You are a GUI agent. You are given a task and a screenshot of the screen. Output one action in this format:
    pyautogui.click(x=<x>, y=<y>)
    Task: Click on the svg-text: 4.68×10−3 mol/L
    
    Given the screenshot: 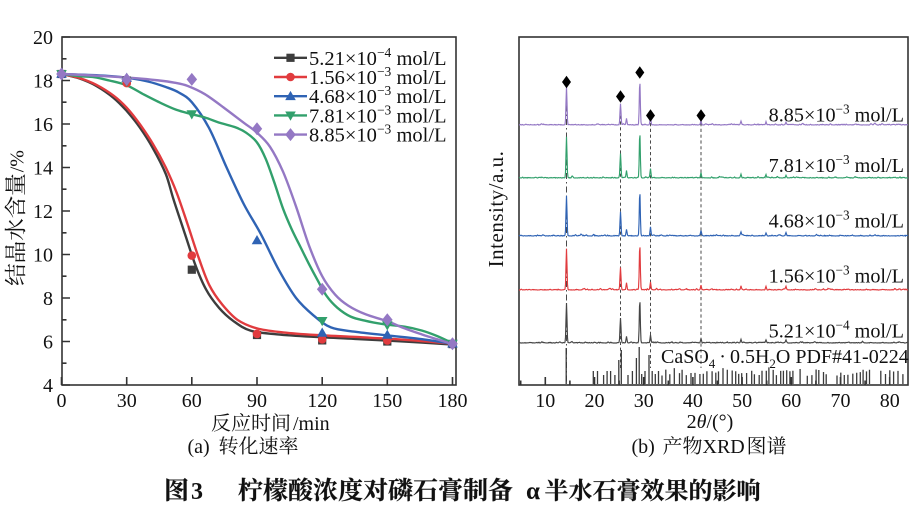 What is the action you would take?
    pyautogui.click(x=836, y=220)
    